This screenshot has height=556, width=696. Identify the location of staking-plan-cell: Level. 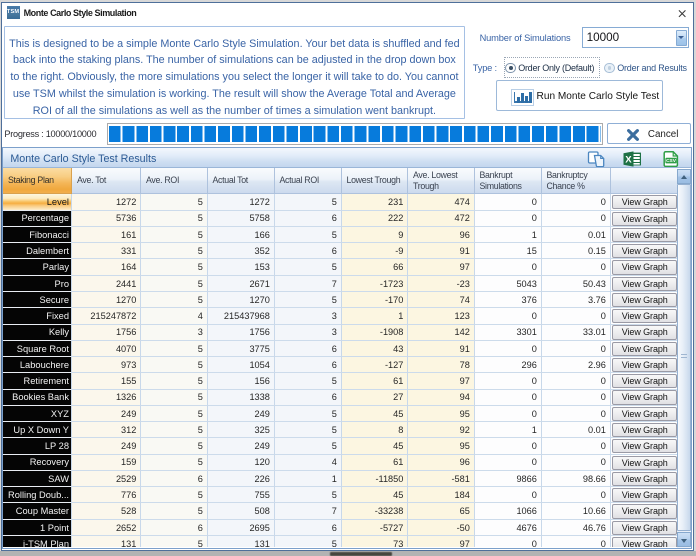
(38, 202).